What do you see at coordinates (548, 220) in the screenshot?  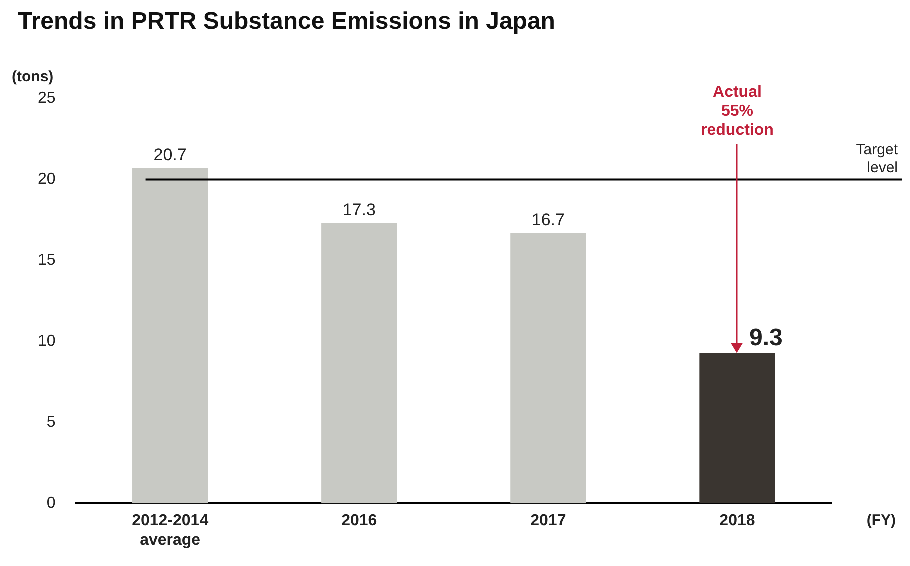 I see `data-label: 16.7` at bounding box center [548, 220].